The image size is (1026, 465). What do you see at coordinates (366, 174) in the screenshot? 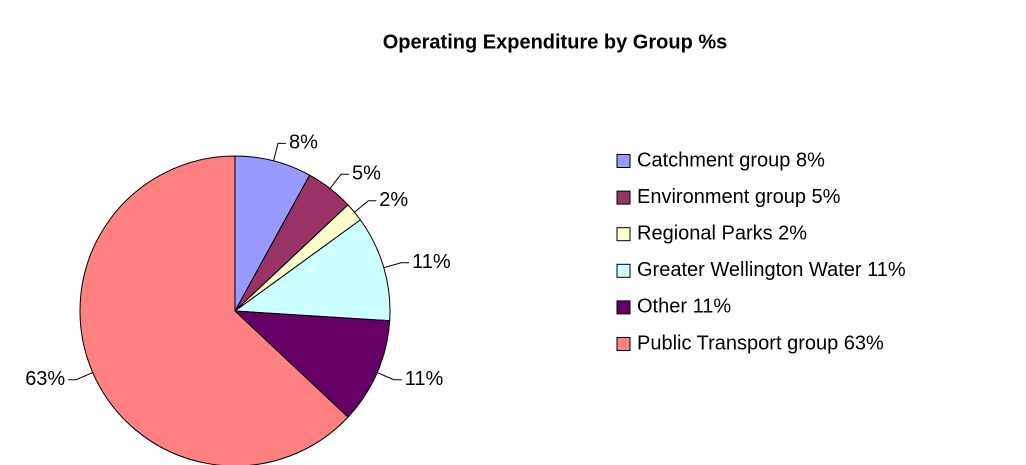
I see `data-label: 5%` at bounding box center [366, 174].